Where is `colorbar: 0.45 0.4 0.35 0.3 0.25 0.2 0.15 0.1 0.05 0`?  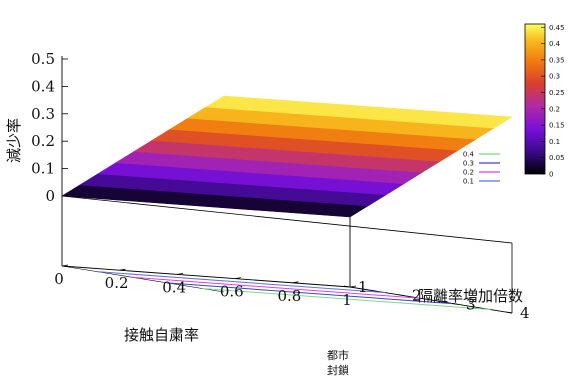 colorbar: 0.45 0.4 0.35 0.3 0.25 0.2 0.15 0.1 0.05 0 is located at coordinates (544, 101).